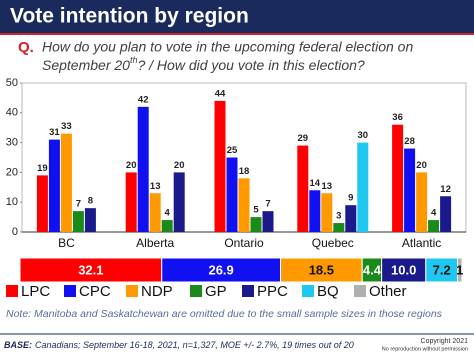 The image size is (474, 355). Describe the element at coordinates (129, 16) in the screenshot. I see `title: Vote intention by region` at that location.